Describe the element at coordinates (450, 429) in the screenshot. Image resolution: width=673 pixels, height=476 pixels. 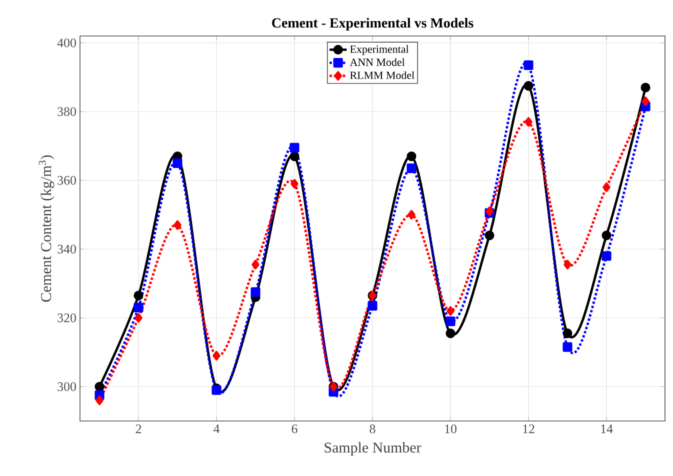
I see `x-tick-label: 10` at that location.